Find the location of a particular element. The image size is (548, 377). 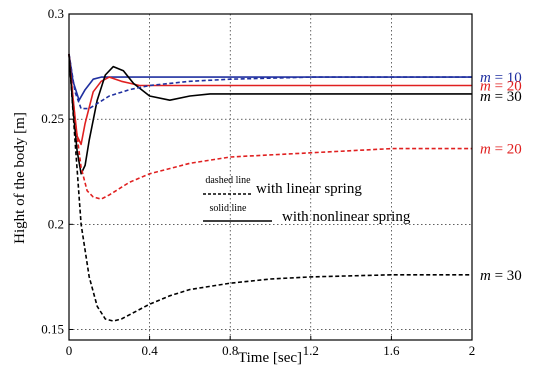

x-tick-label: 2 is located at coordinates (472, 350).